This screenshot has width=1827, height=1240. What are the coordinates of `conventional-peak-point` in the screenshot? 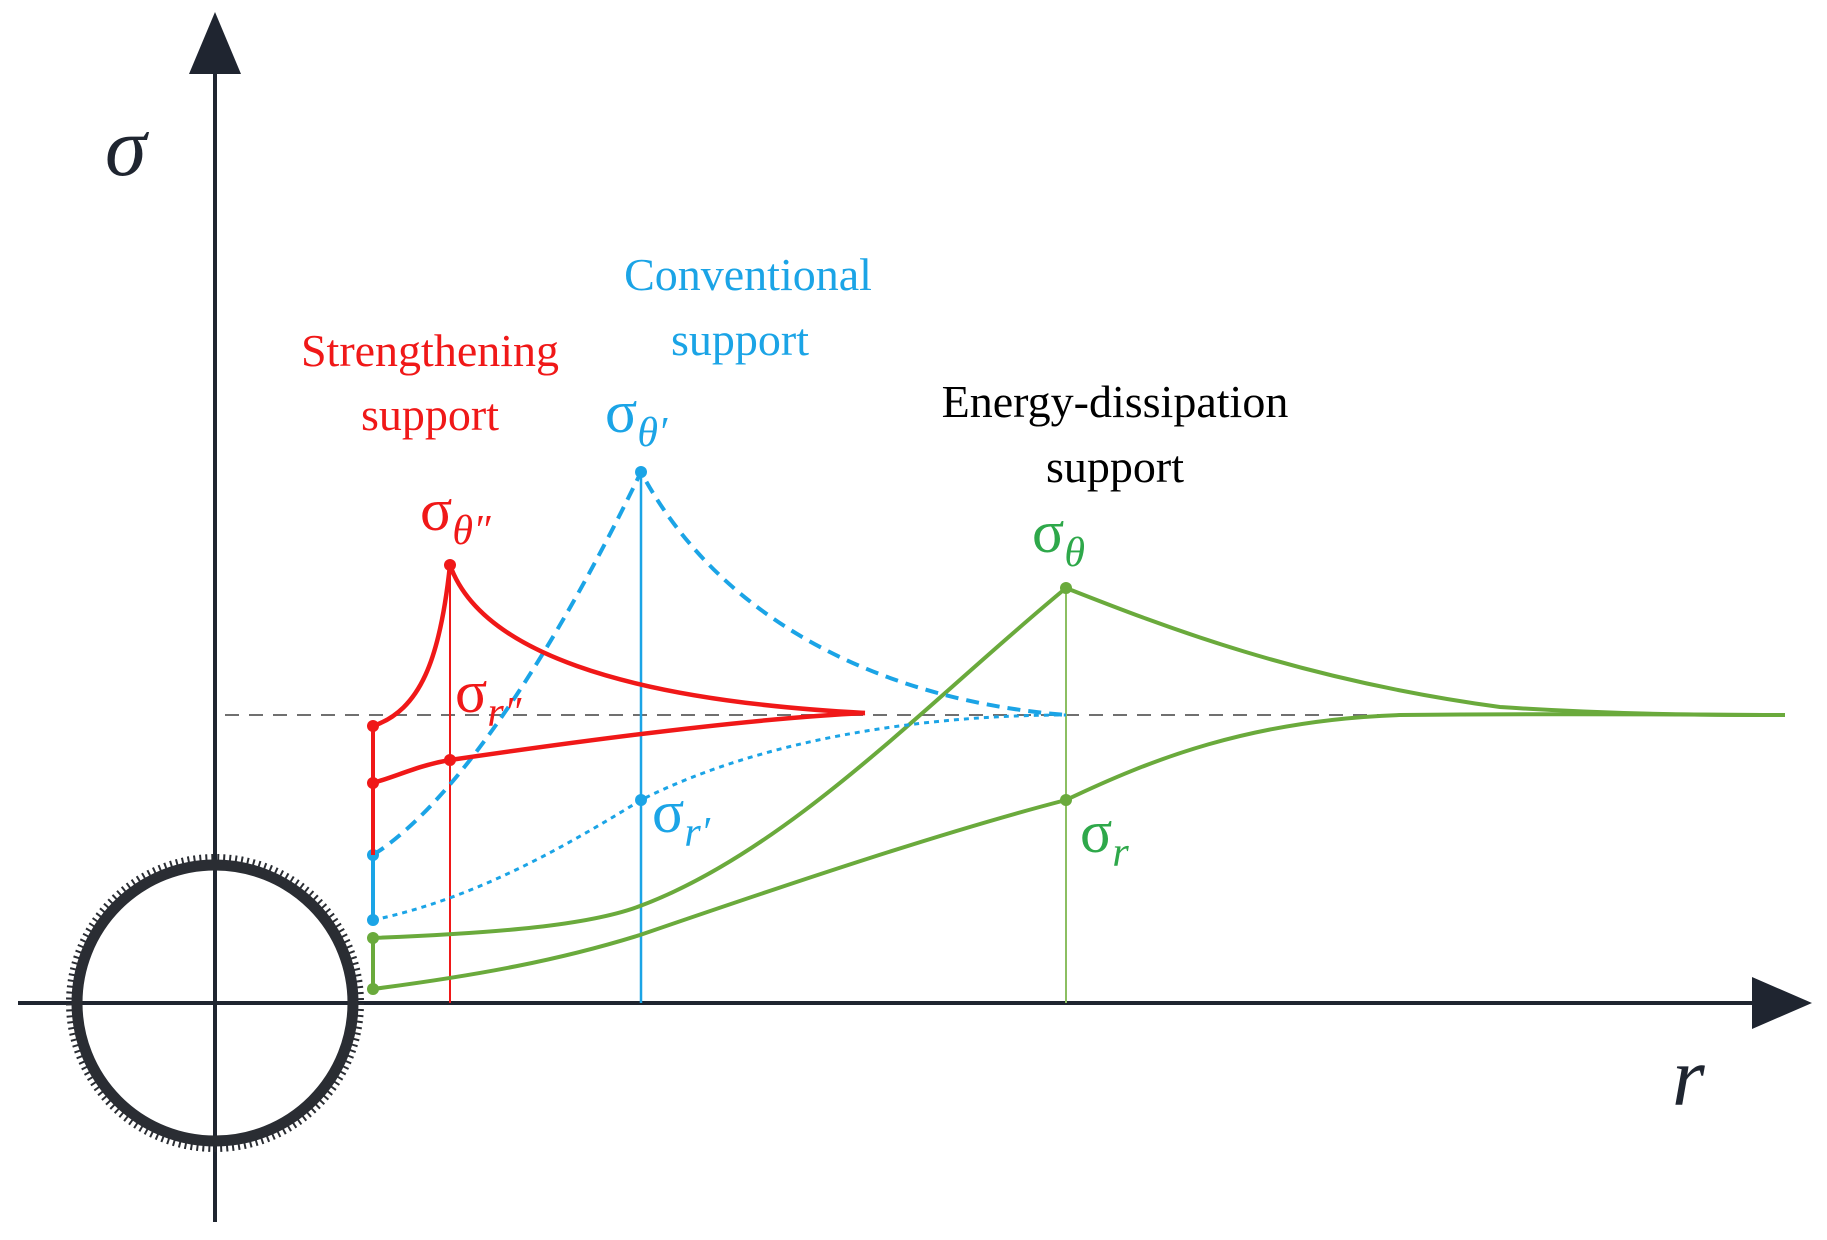 It's located at (641, 472).